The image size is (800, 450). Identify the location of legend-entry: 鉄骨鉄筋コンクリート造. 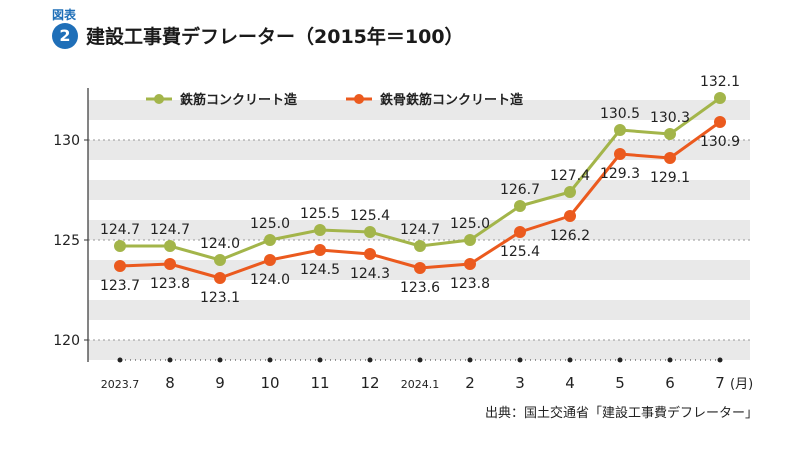
(452, 100).